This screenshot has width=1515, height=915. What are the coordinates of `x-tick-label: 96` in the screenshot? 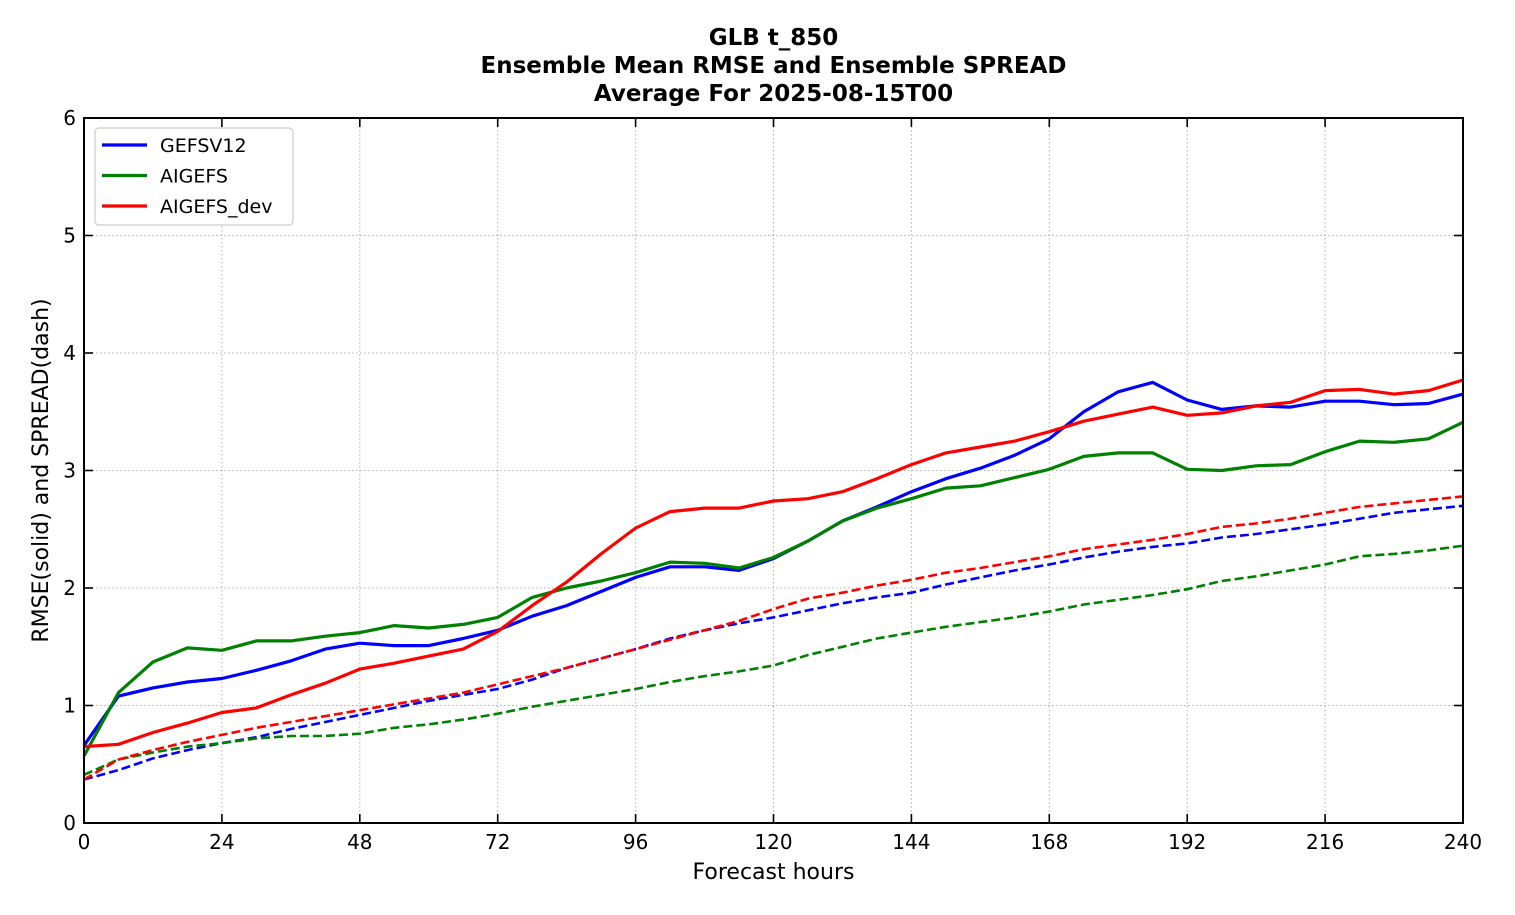 It's located at (635, 842).